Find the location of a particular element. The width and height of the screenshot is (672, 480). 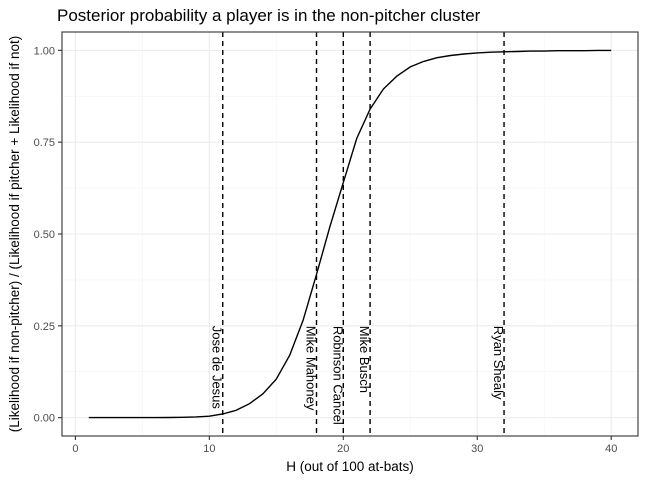

player-label: Robinson Cancel is located at coordinates (337, 375).